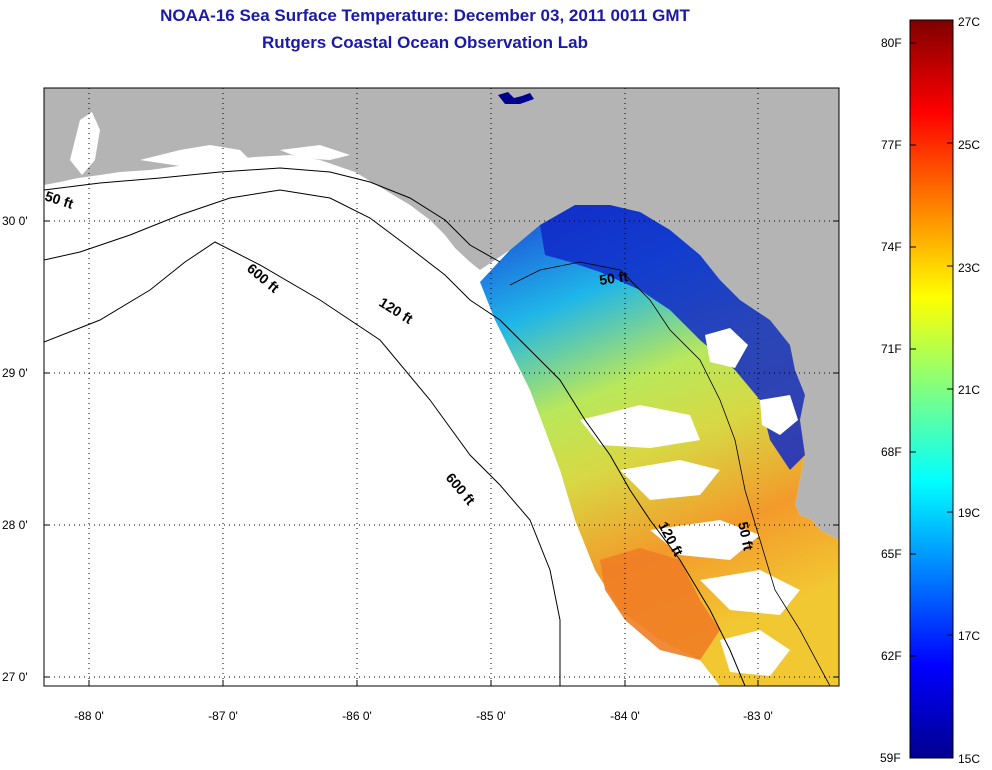  Describe the element at coordinates (969, 636) in the screenshot. I see `cb-c-17: 17C` at that location.